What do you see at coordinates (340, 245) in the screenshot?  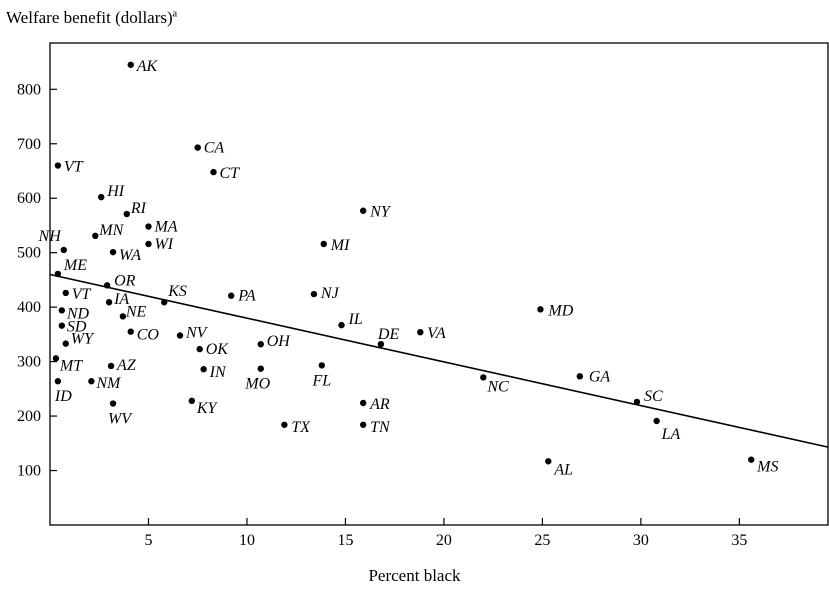 I see `point-label: MI` at bounding box center [340, 245].